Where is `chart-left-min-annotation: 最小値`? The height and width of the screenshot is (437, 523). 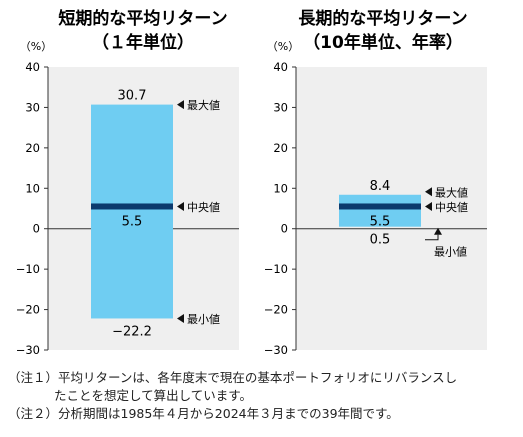 chart-left-min-annotation: 最小値 is located at coordinates (198, 319).